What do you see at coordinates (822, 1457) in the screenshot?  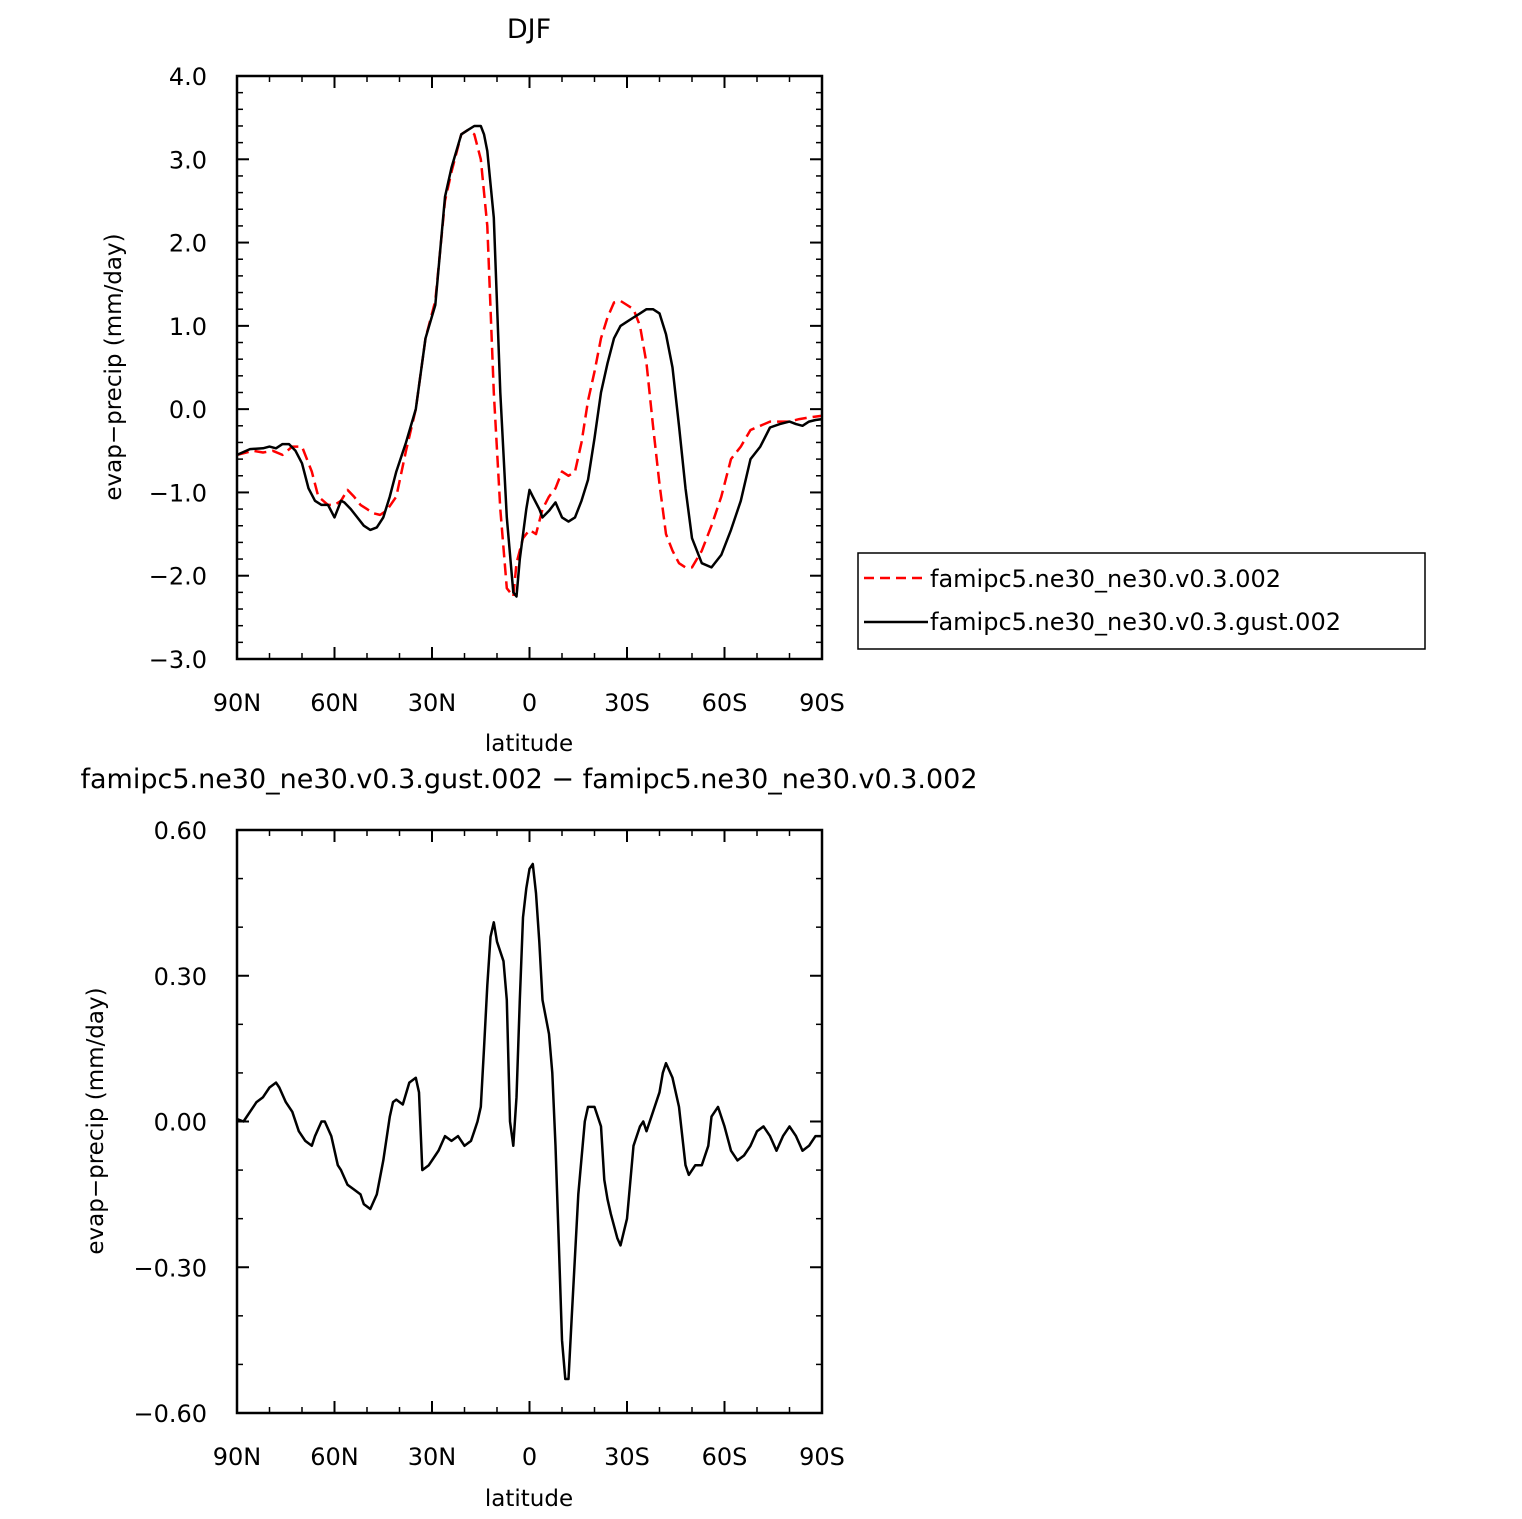 I see `bottom-x-tick-label: 90S` at bounding box center [822, 1457].